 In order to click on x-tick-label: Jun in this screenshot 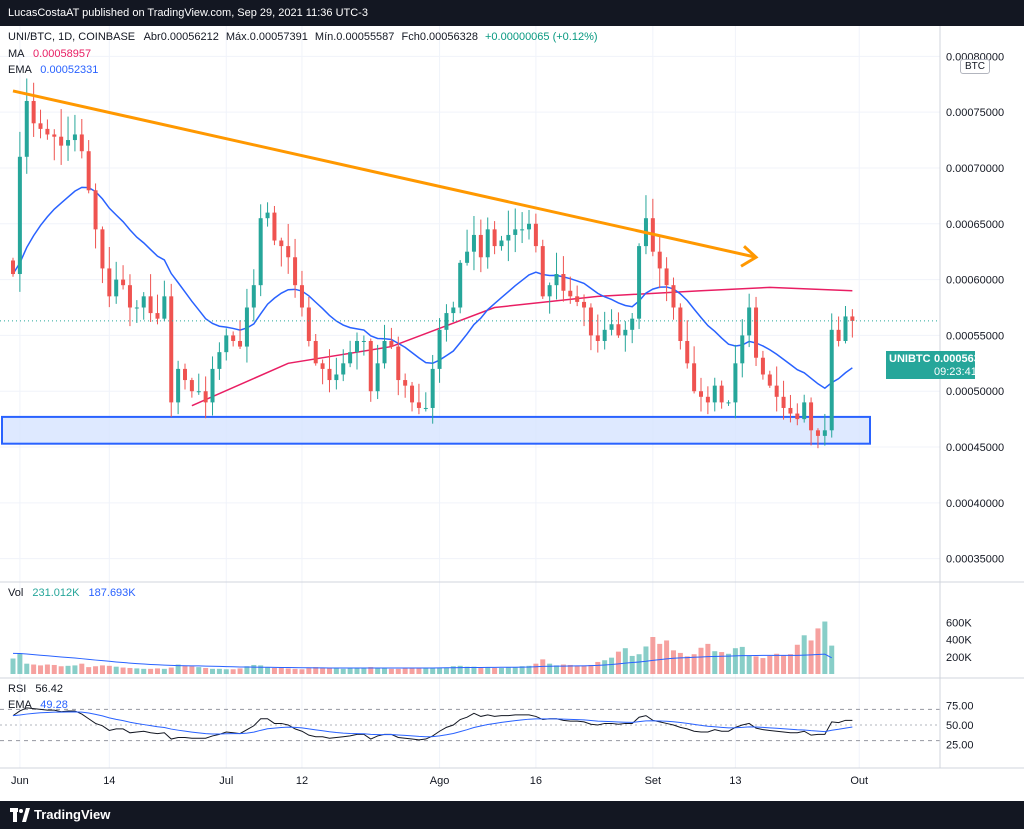, I will do `click(20, 781)`.